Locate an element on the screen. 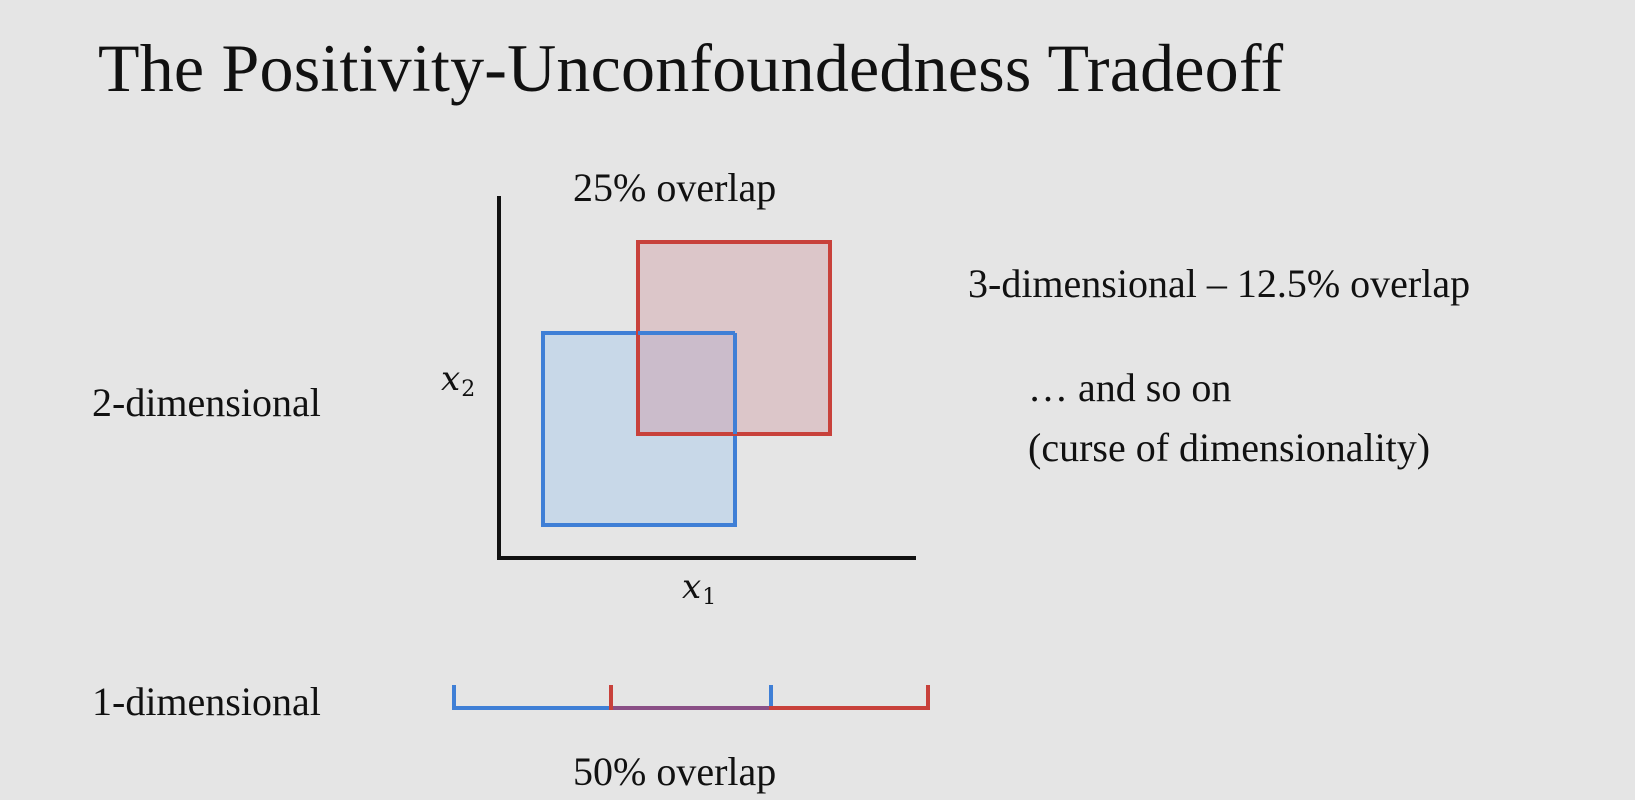 The width and height of the screenshot is (1635, 800). overlap-label-1d: 50% overlap is located at coordinates (675, 771).